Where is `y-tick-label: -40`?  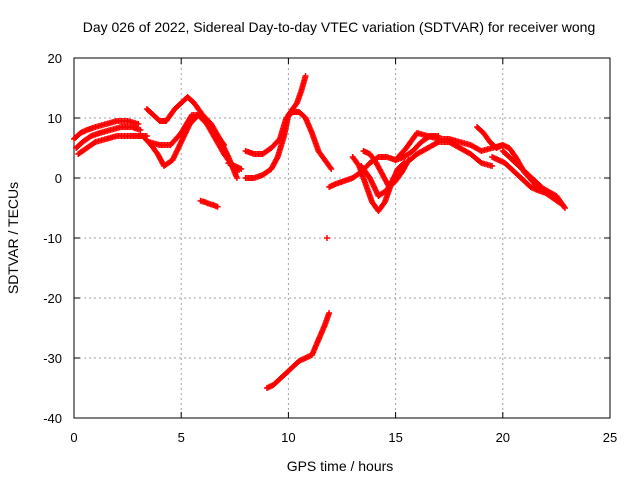 y-tick-label: -40 is located at coordinates (52, 418).